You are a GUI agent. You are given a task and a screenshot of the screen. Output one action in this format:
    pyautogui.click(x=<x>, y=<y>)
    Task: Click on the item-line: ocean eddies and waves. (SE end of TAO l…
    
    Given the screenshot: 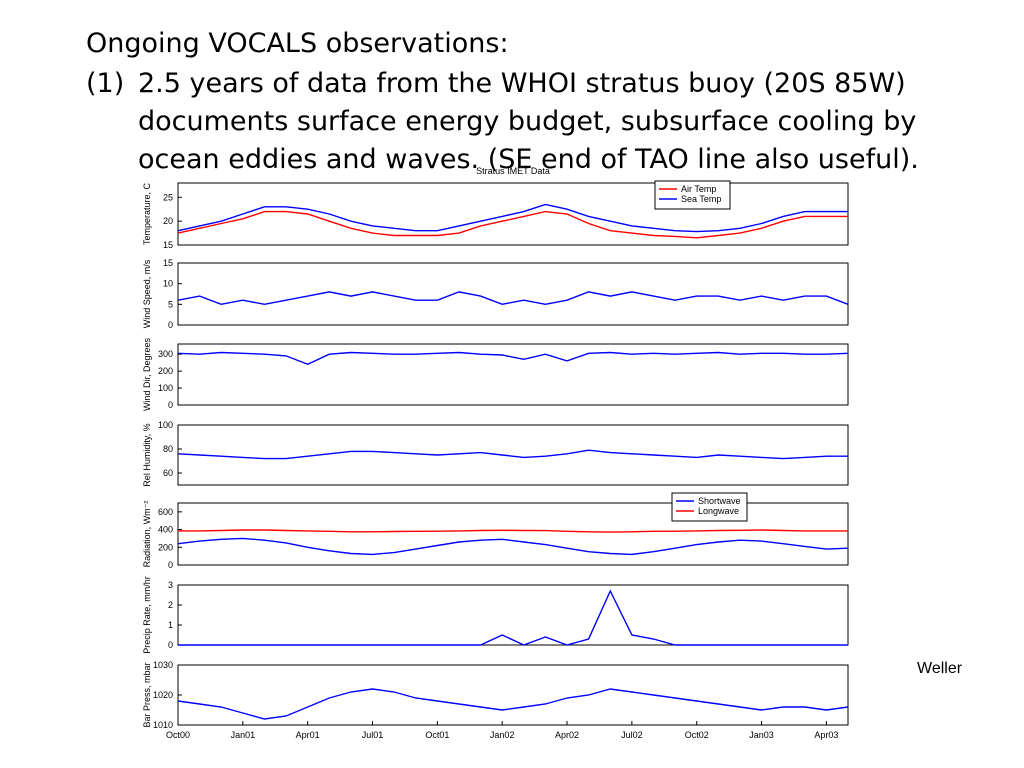 What is the action you would take?
    pyautogui.click(x=528, y=159)
    